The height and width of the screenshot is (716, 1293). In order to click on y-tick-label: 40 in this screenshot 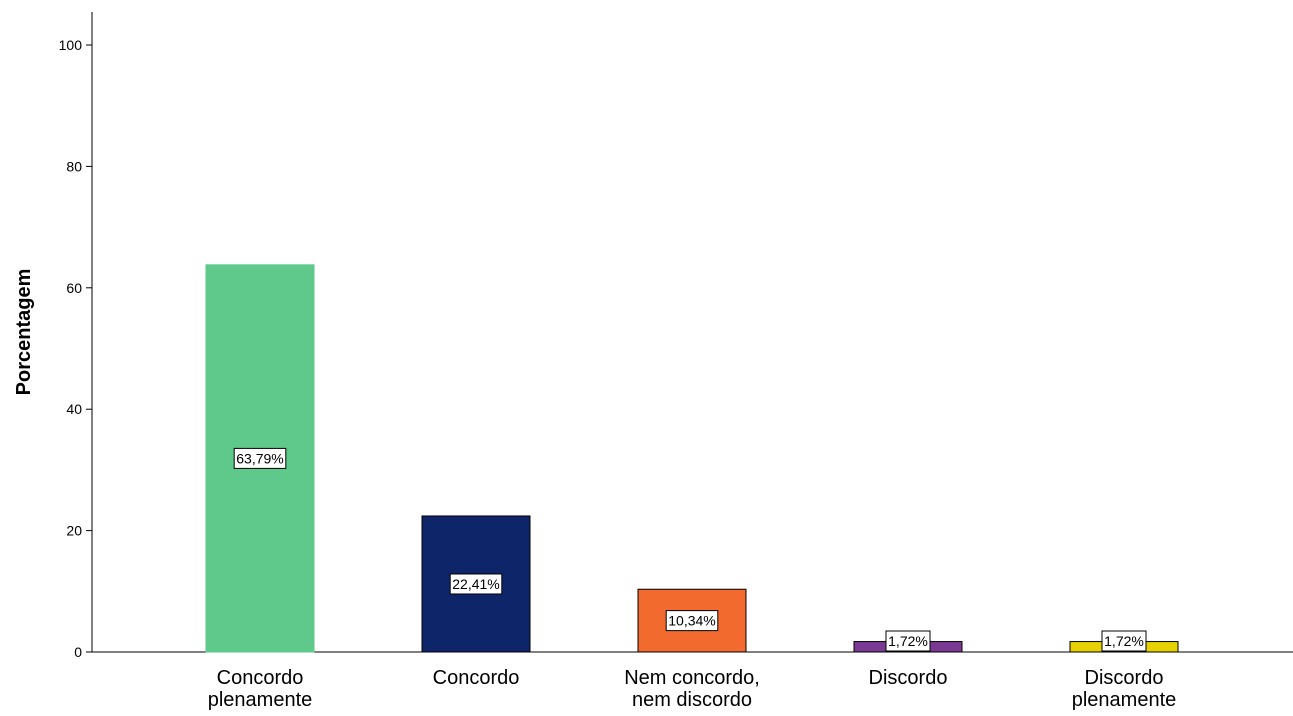, I will do `click(74, 409)`.